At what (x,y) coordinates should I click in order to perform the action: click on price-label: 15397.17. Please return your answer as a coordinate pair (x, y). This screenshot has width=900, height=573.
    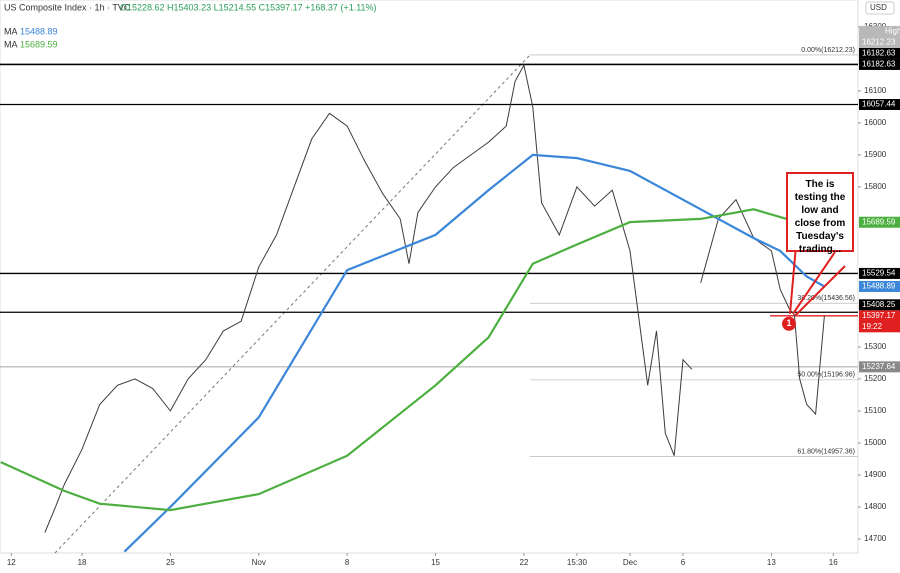
    Looking at the image, I should click on (879, 315).